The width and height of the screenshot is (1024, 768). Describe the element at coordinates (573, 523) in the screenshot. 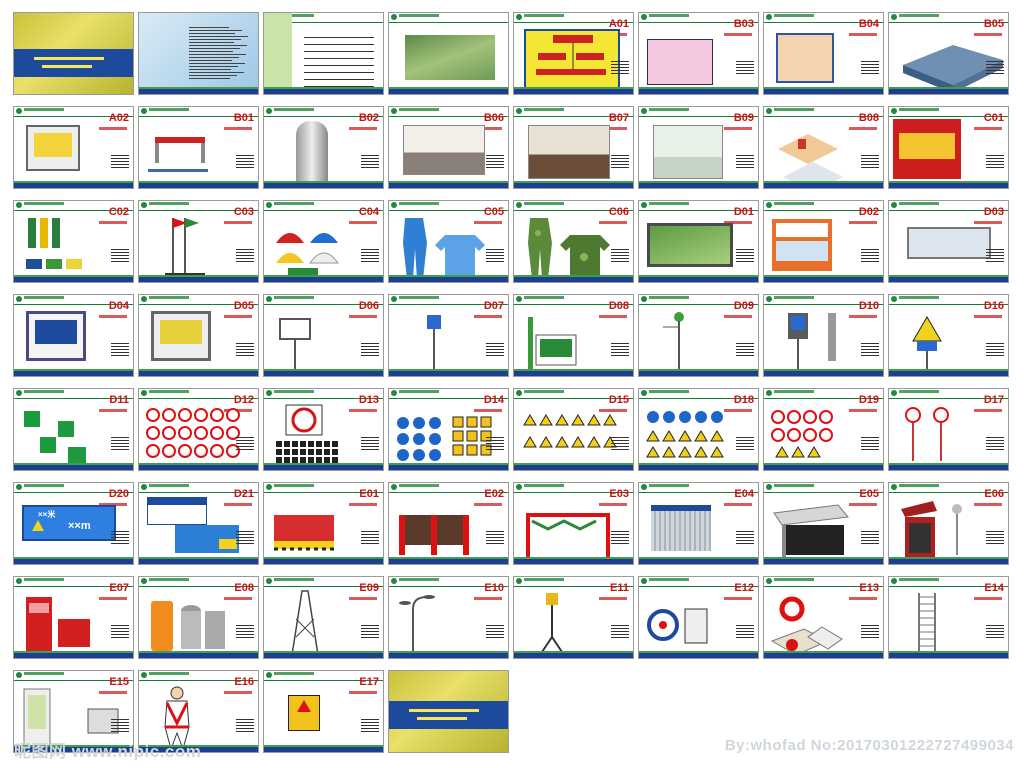

I see `catalog-tile: E03` at that location.